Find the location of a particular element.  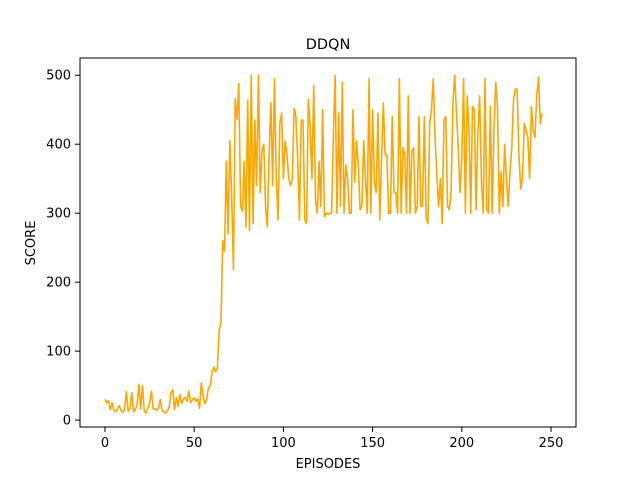

x-tick-label: 150 is located at coordinates (372, 443).